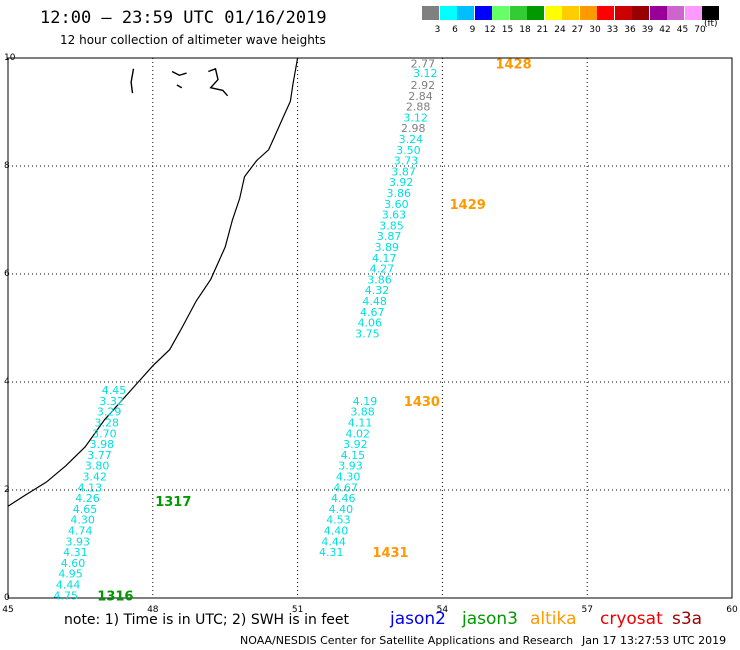 Image resolution: width=740 pixels, height=650 pixels. What do you see at coordinates (437, 30) in the screenshot?
I see `color-scale-label: 3` at bounding box center [437, 30].